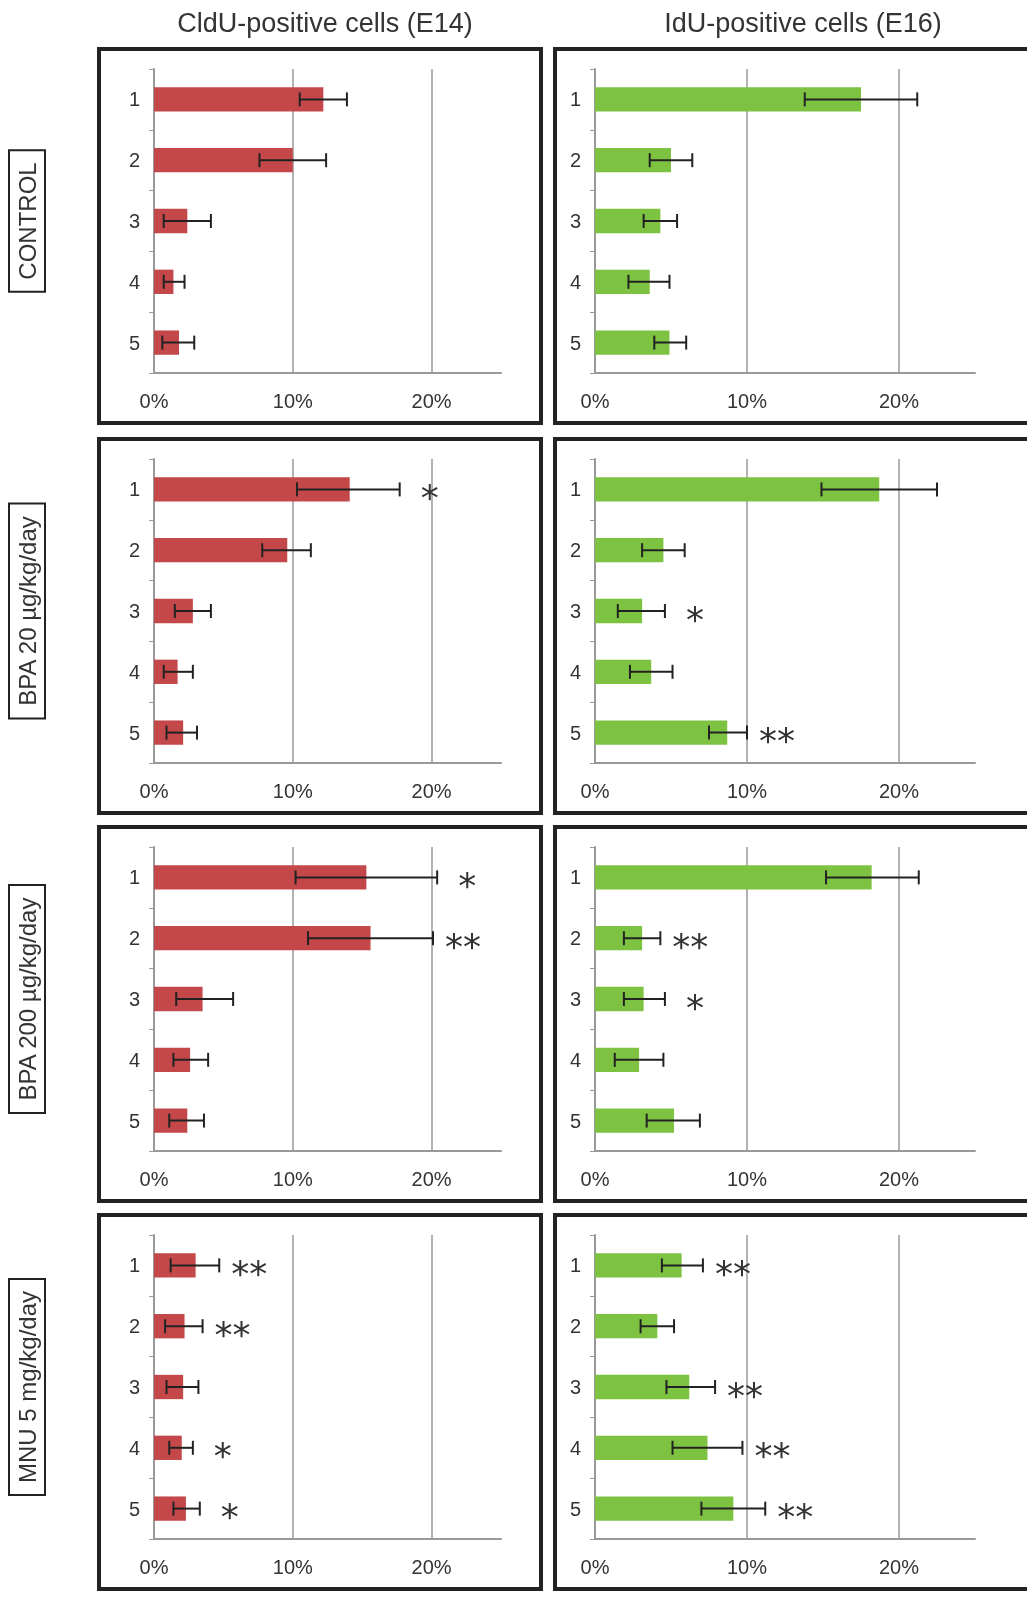 The image size is (1027, 1602). Describe the element at coordinates (27, 999) in the screenshot. I see `y-axis-title: BPA 200 µg/kg/day` at that location.